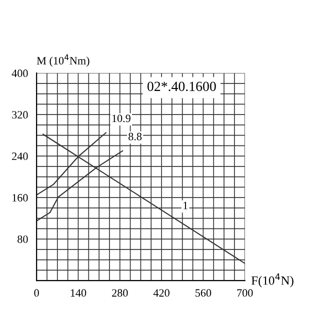  What do you see at coordinates (161, 293) in the screenshot?
I see `x-tick-label: 420` at bounding box center [161, 293].